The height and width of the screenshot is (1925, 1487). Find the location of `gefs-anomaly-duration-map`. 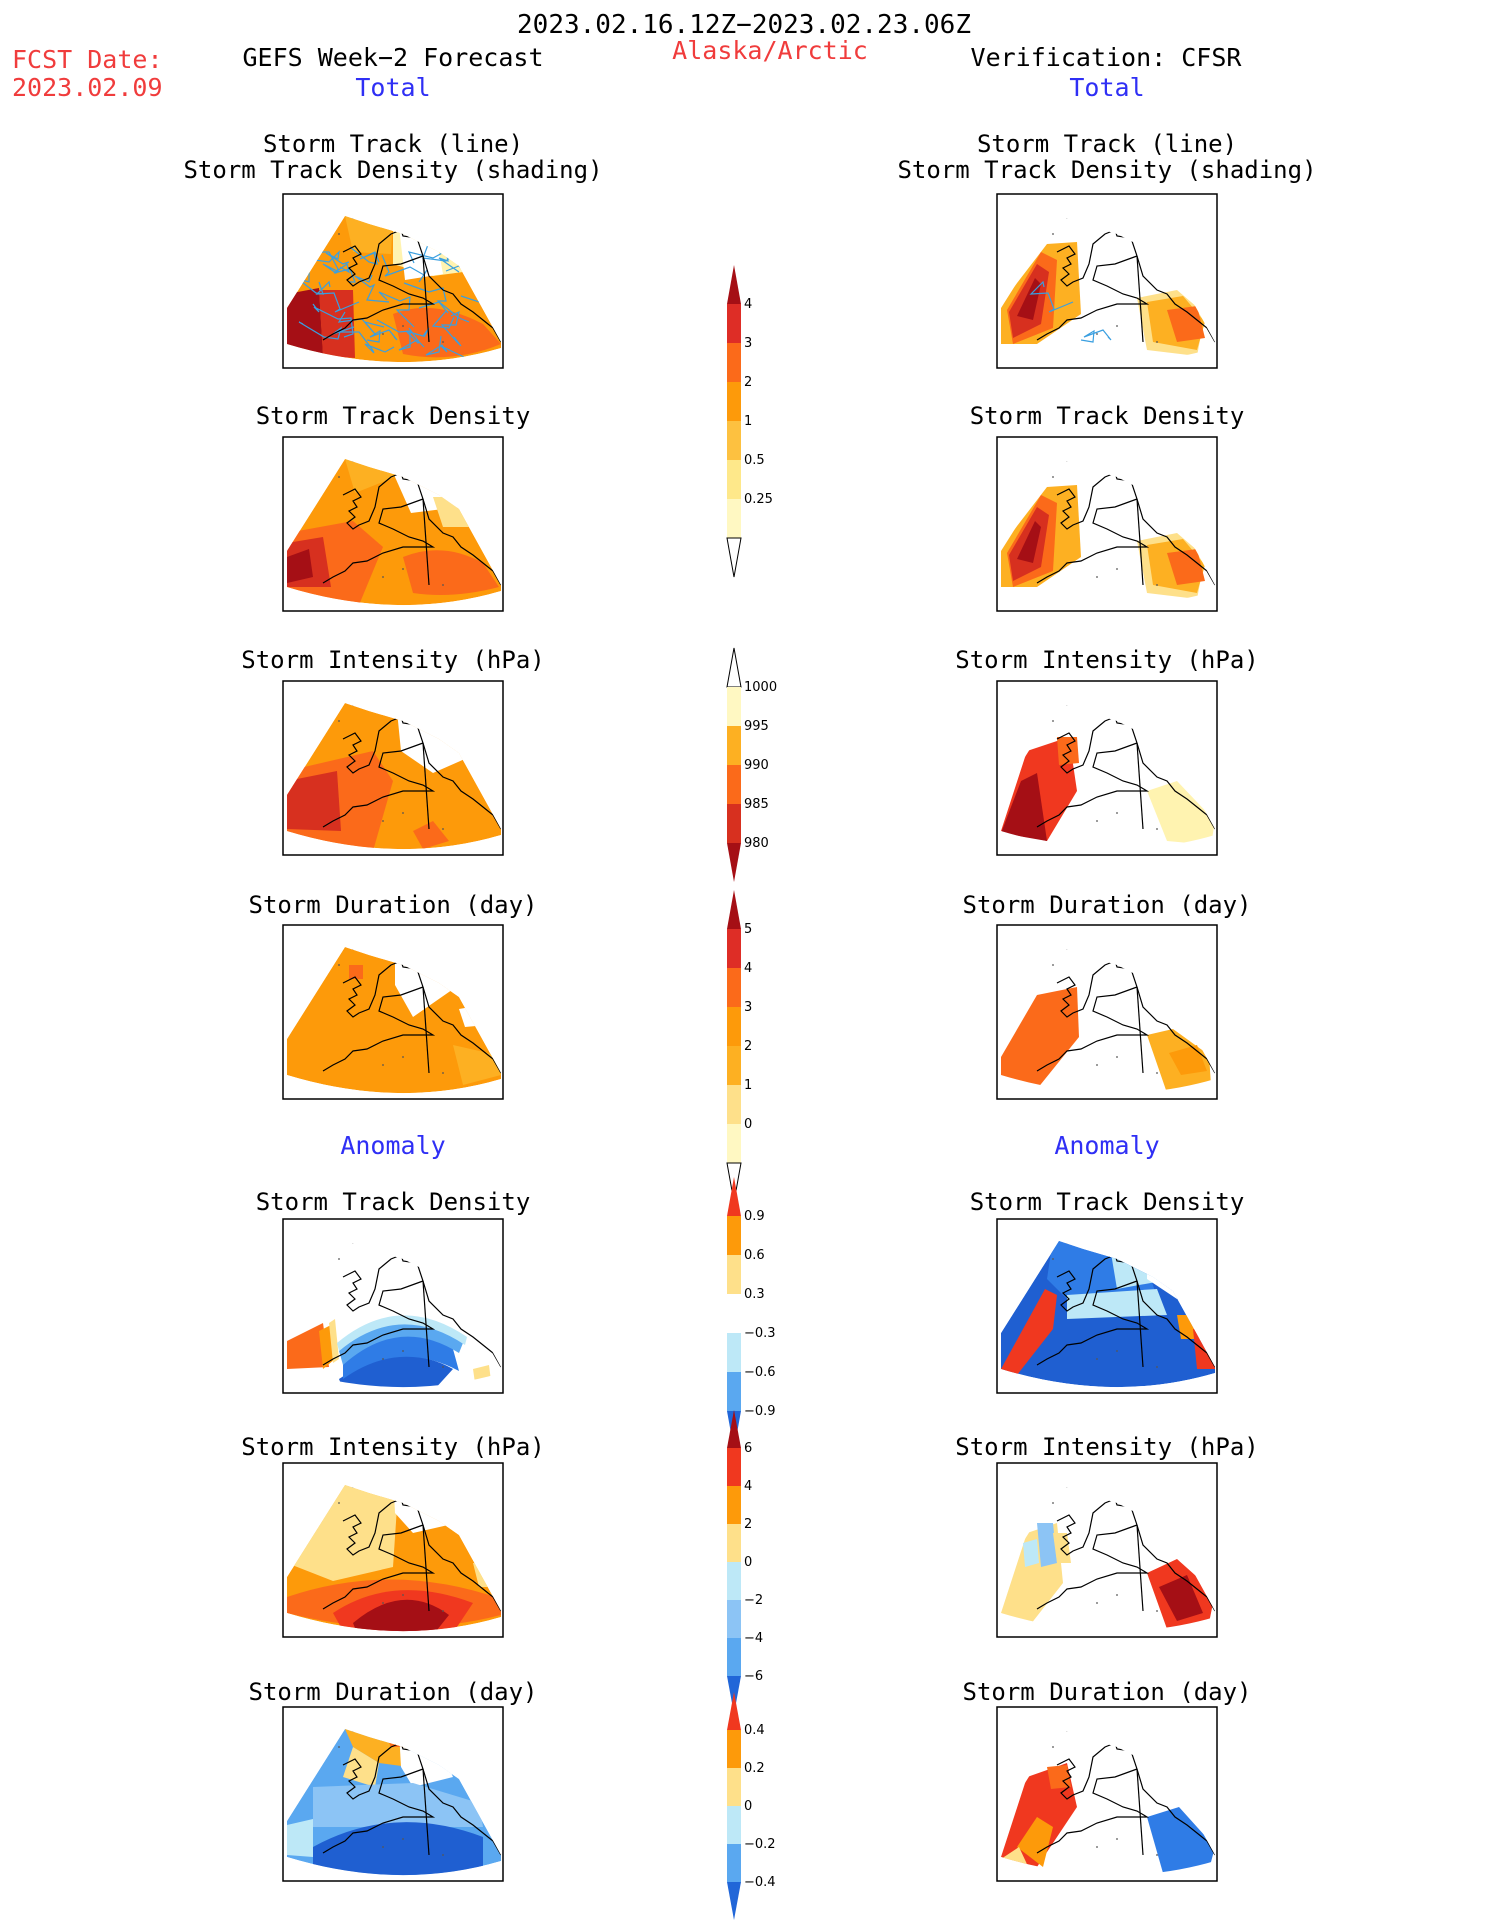

gefs-anomaly-duration-map is located at coordinates (393, 1794).